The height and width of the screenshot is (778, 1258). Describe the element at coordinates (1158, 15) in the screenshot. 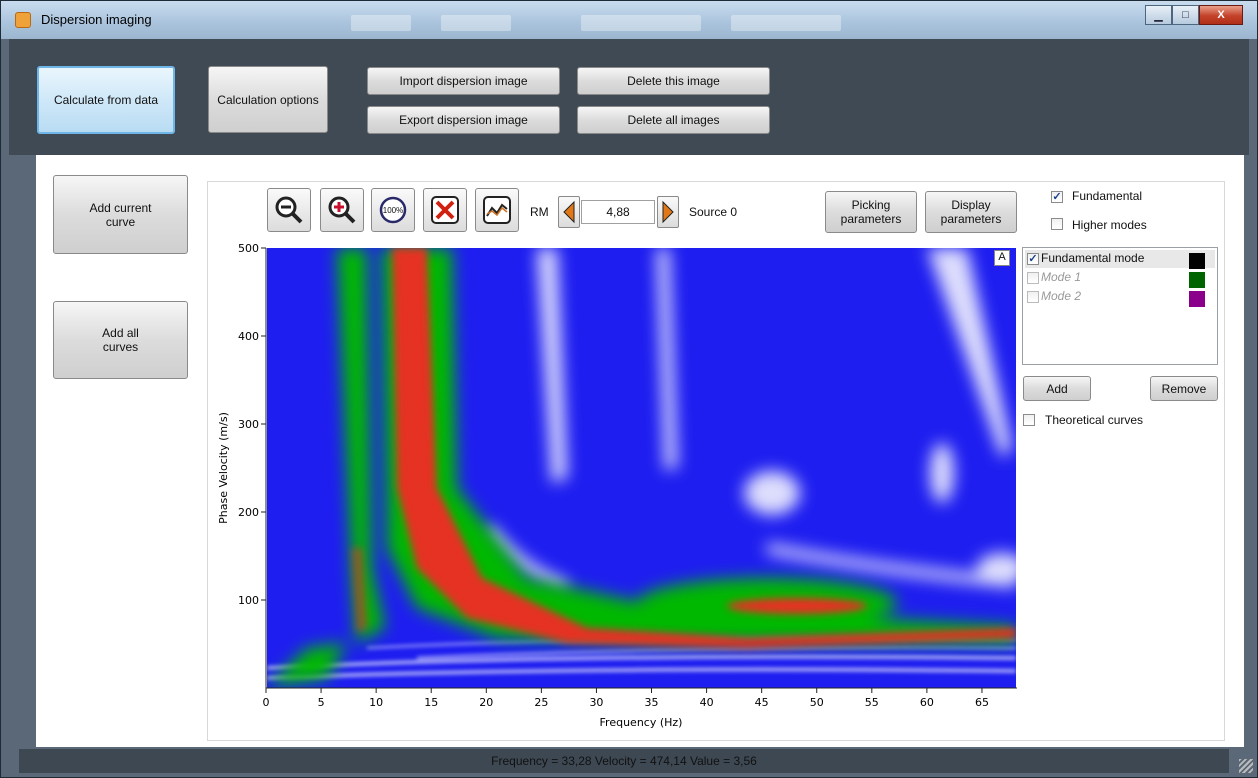

I see `minimize-button: ▁` at that location.